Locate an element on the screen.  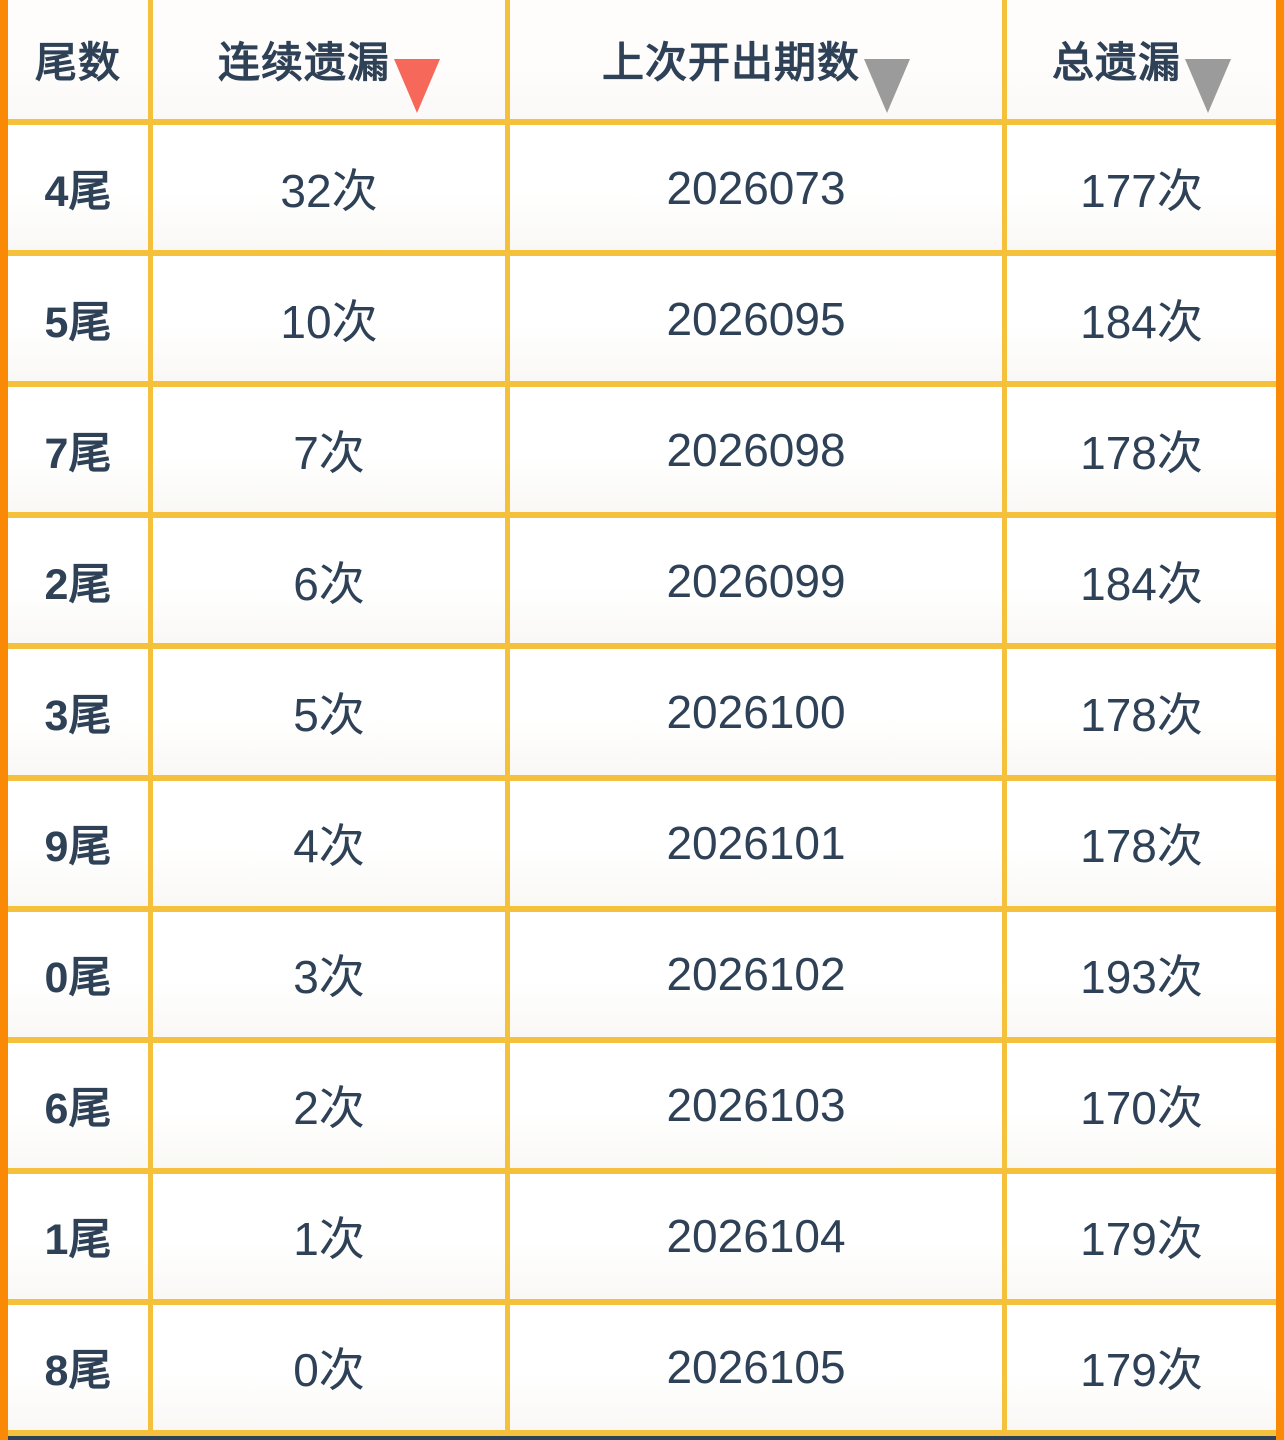
last-period-cell: 2026100 is located at coordinates (758, 715).